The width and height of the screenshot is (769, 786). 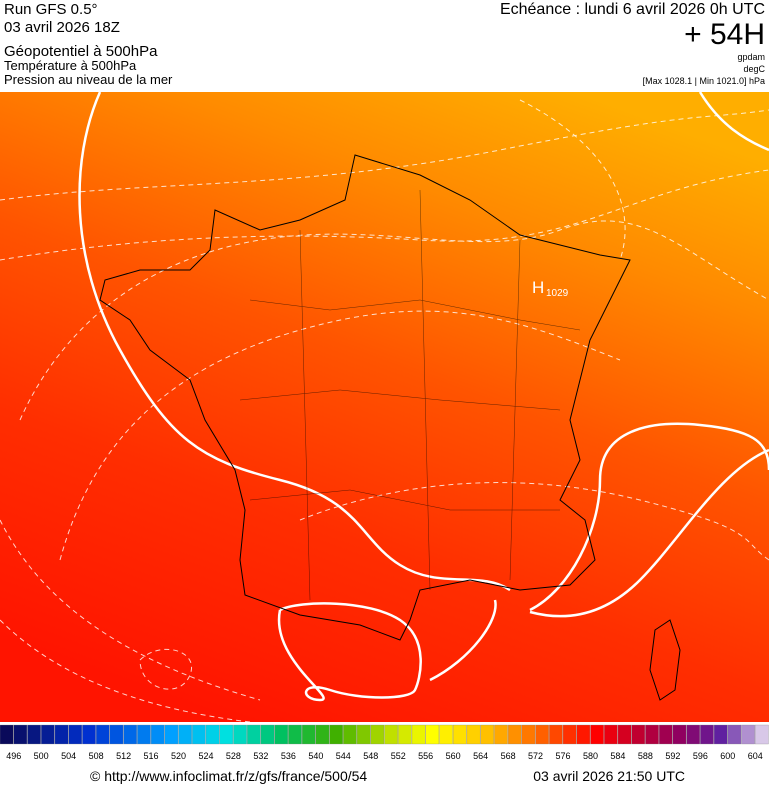 I want to click on colorbar-label: 580, so click(x=590, y=756).